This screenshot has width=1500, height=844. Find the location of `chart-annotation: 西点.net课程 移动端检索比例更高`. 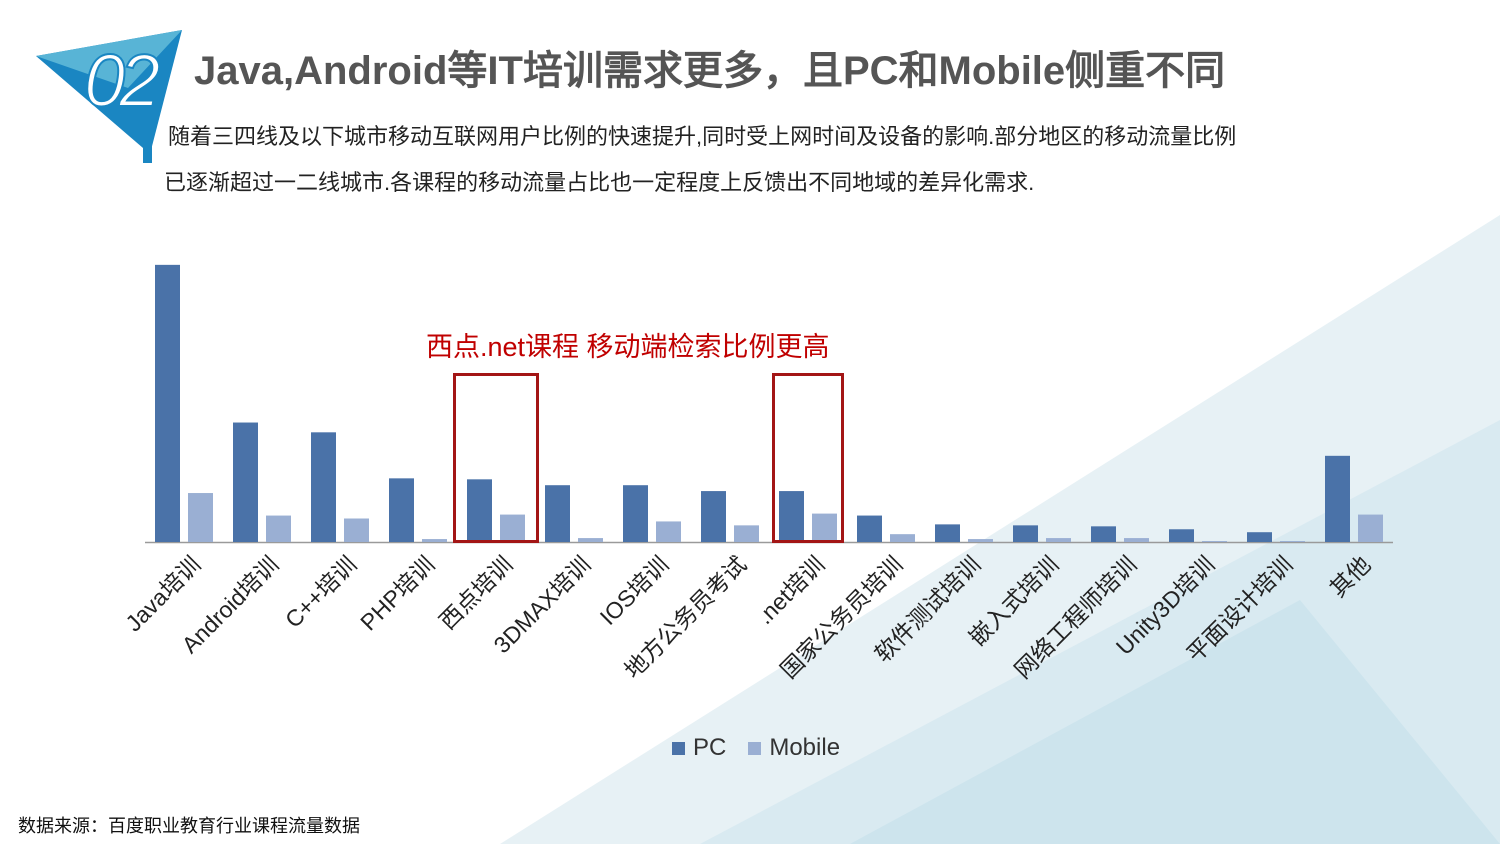

chart-annotation: 西点.net课程 移动端检索比例更高 is located at coordinates (628, 347).